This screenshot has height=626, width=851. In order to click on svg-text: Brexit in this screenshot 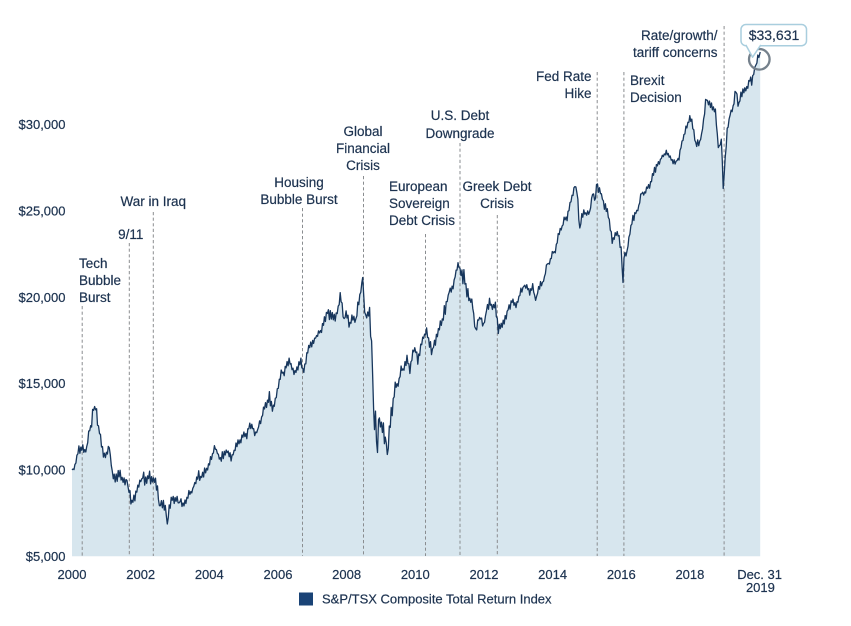, I will do `click(647, 80)`.